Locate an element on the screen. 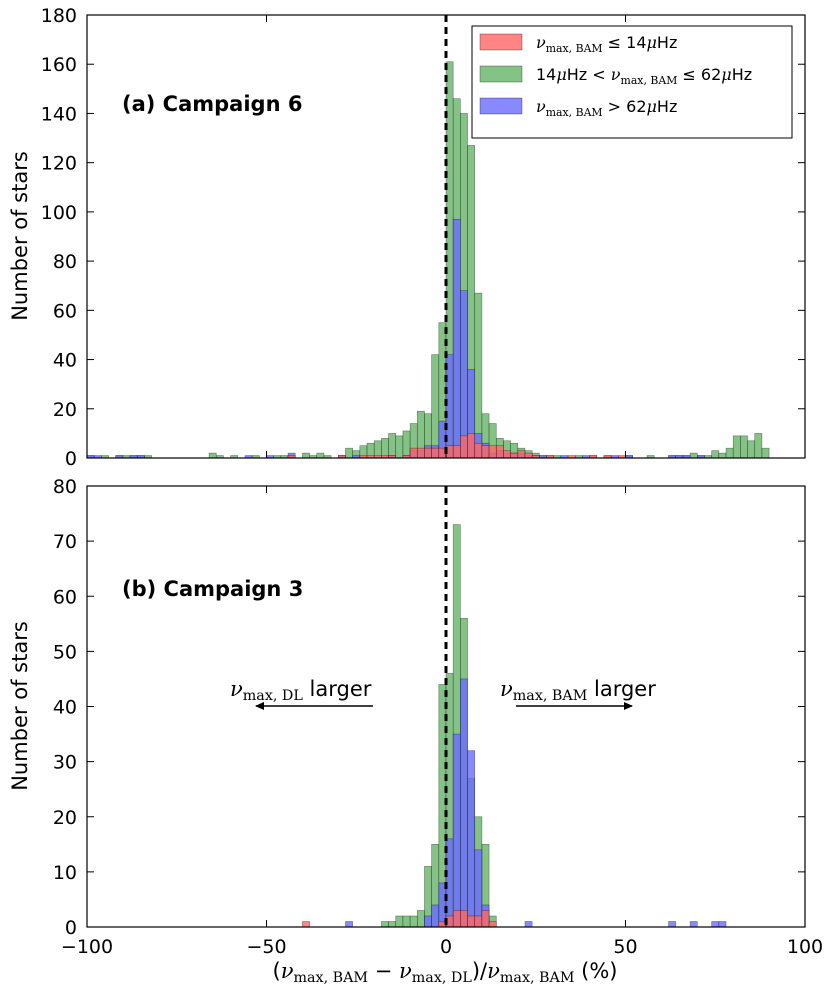  annotation-left-part: max, DL is located at coordinates (273, 696).